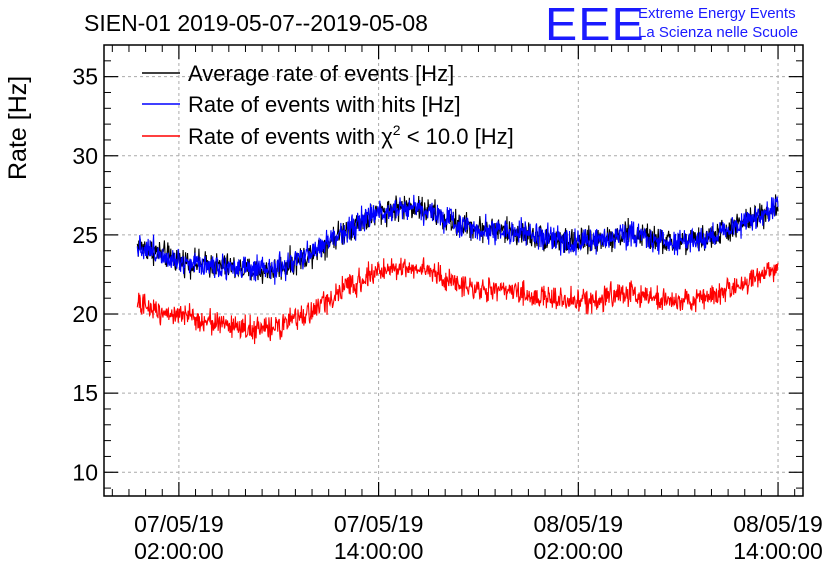 This screenshot has height=572, width=836. Describe the element at coordinates (85, 235) in the screenshot. I see `y-tick-label: 25` at that location.